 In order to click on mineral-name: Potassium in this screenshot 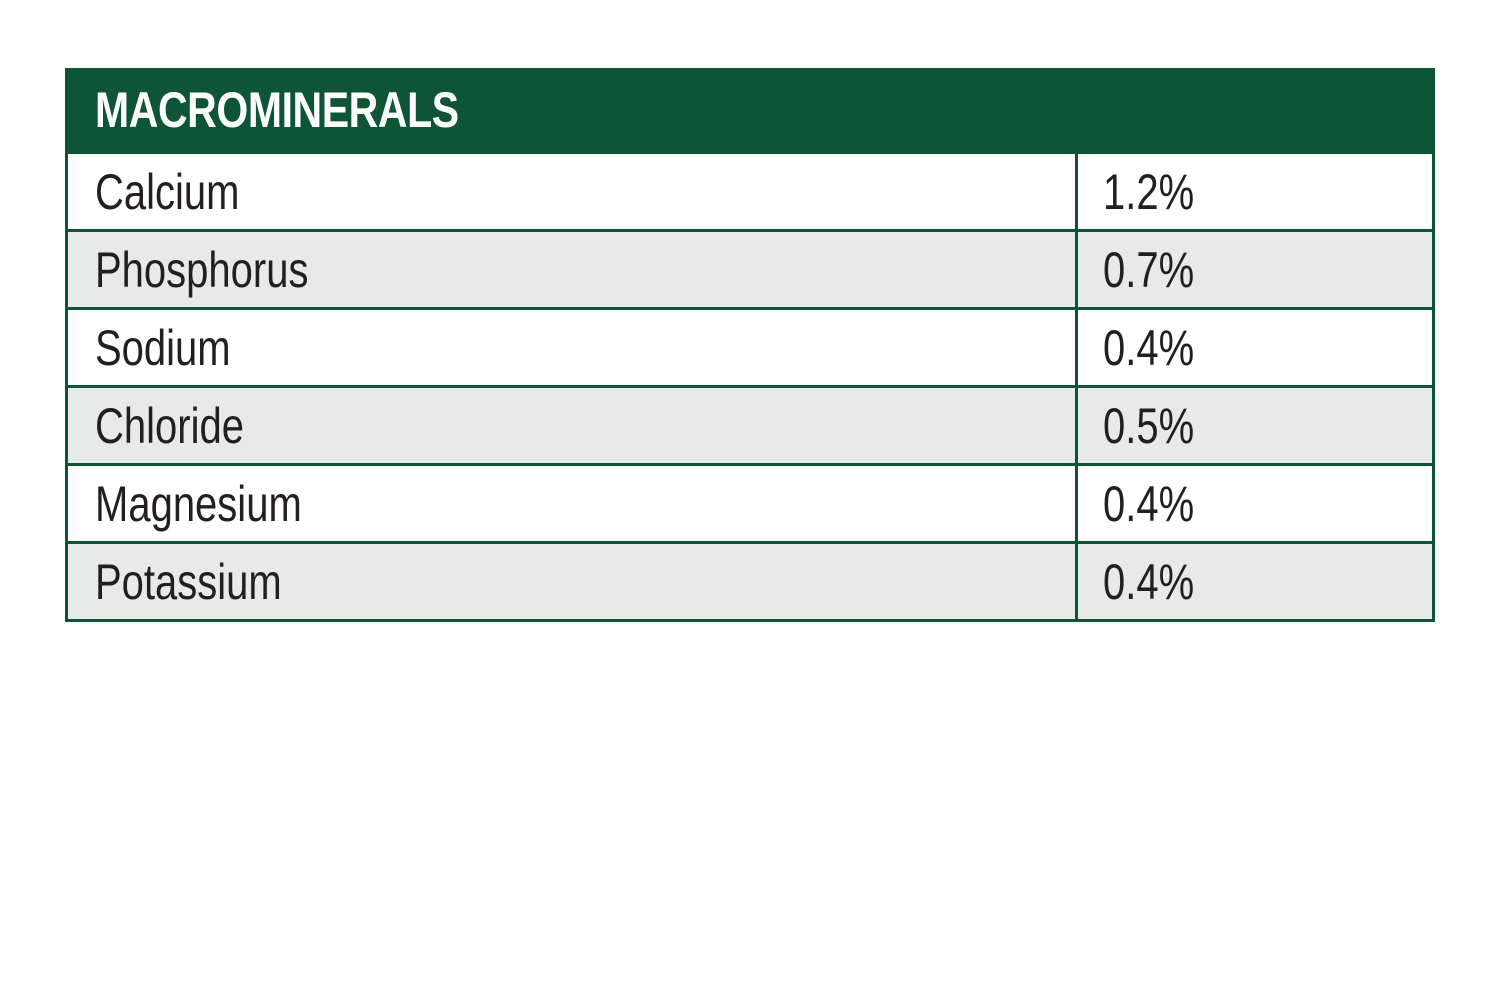, I will do `click(188, 581)`.